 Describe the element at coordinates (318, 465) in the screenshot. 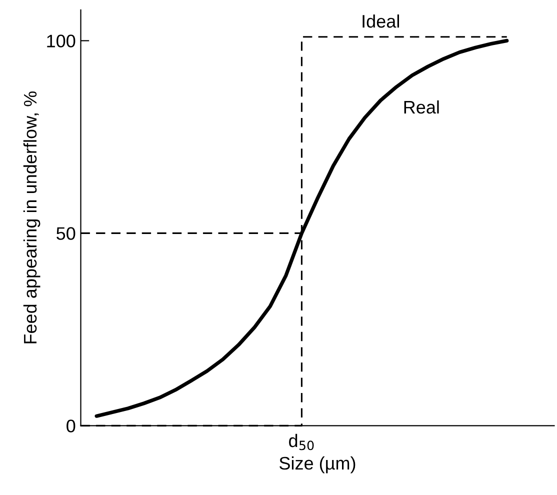

I see `x-axis-title: Size (µm)` at that location.